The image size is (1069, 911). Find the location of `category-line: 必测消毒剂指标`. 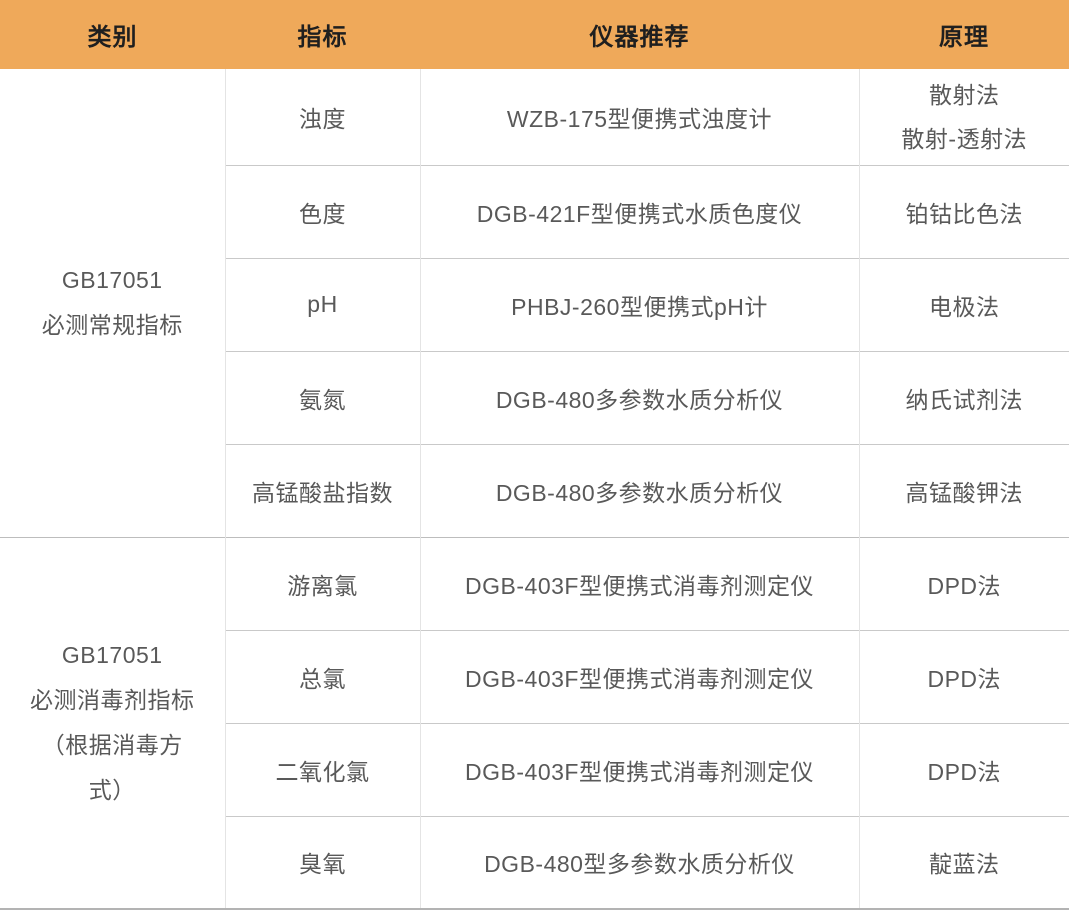

category-line: 必测消毒剂指标 is located at coordinates (112, 699).